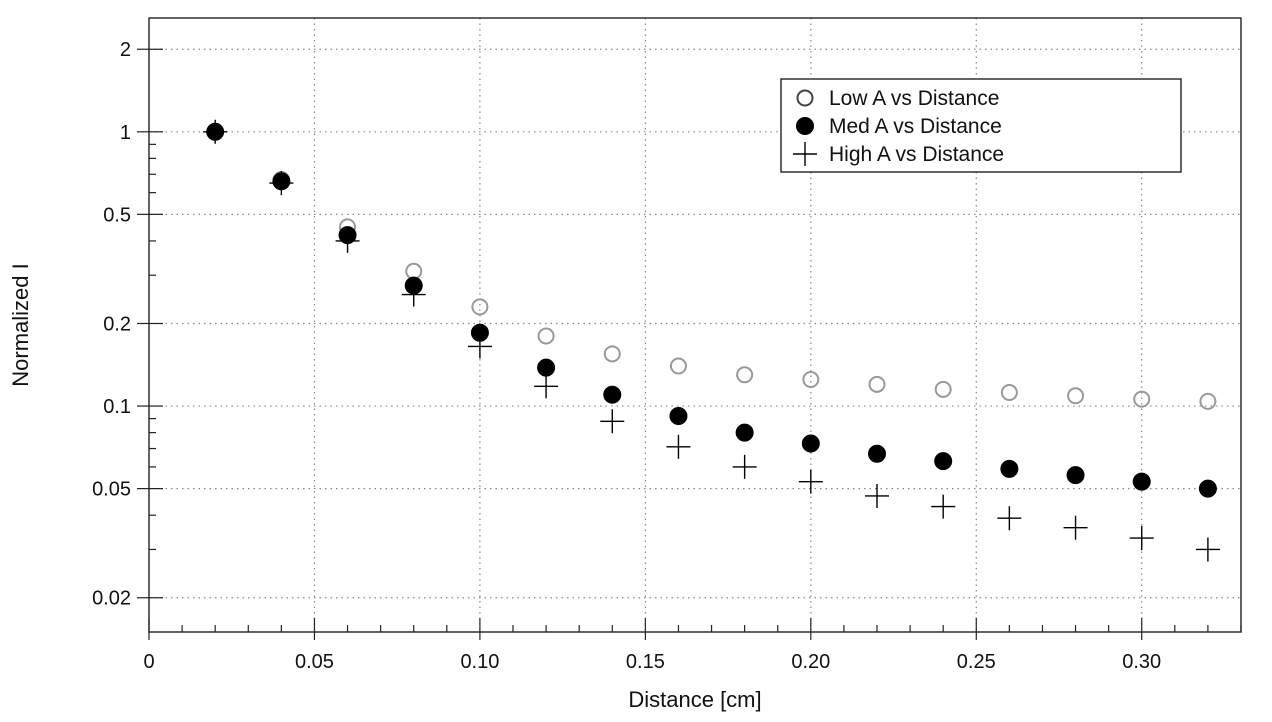 This screenshot has height=722, width=1272. Describe the element at coordinates (117, 215) in the screenshot. I see `y-tick-label: 0.5` at that location.